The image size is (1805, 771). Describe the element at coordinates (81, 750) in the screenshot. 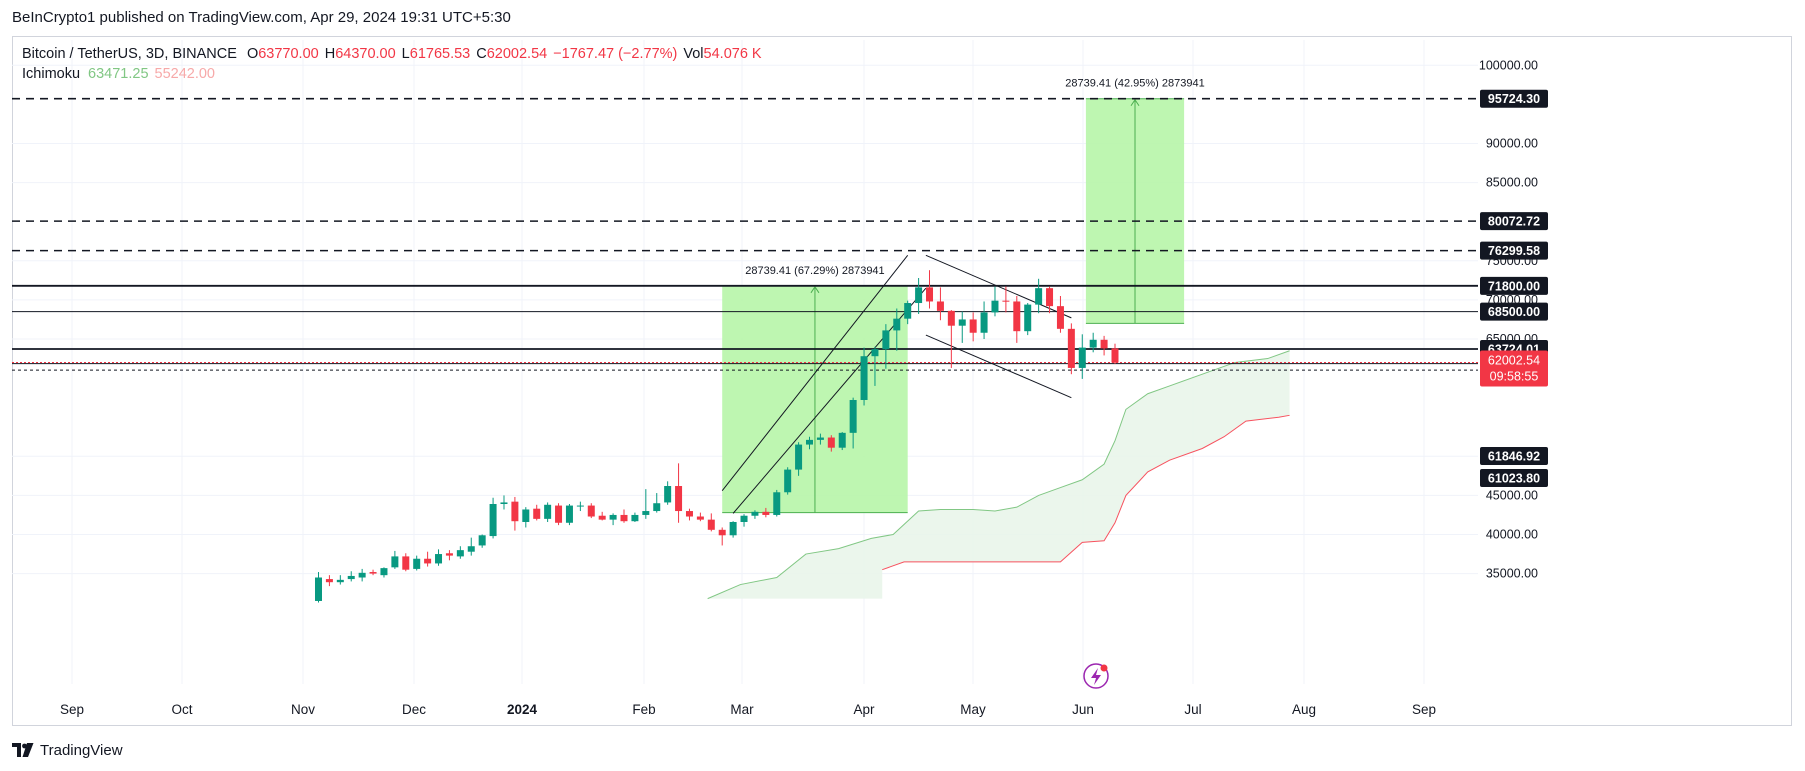

I see `tradingview-brand: TradingView` at that location.